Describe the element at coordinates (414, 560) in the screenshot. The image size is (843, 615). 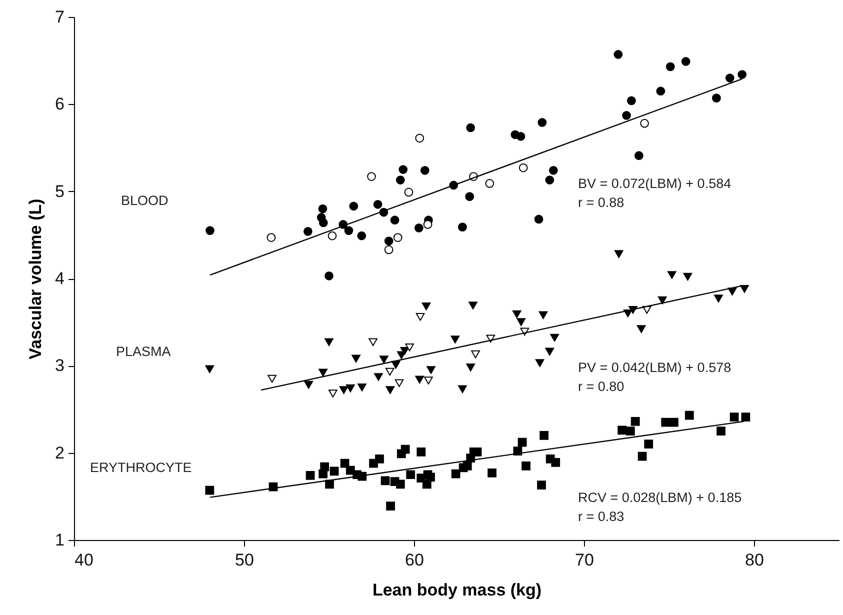
I see `x-tick-label: 60` at that location.